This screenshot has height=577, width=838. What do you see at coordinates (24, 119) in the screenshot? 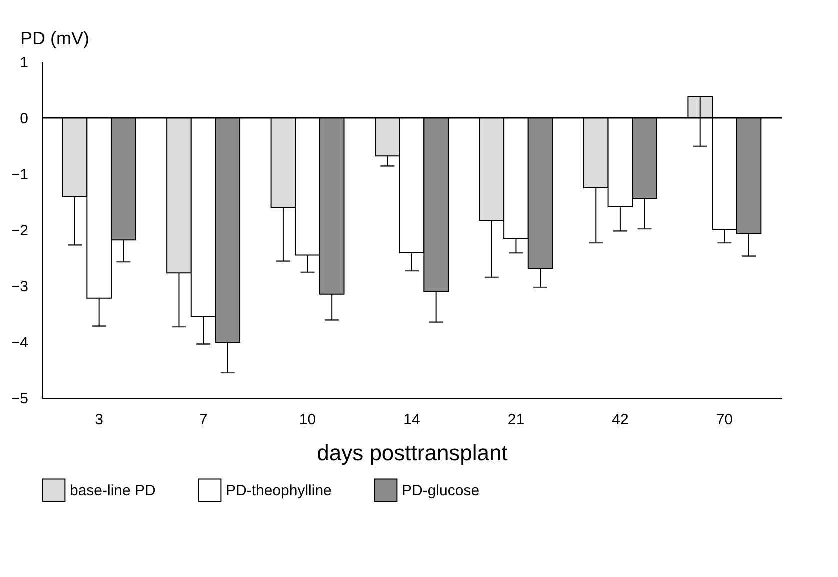
I see `y-tick-label: 0` at bounding box center [24, 119].